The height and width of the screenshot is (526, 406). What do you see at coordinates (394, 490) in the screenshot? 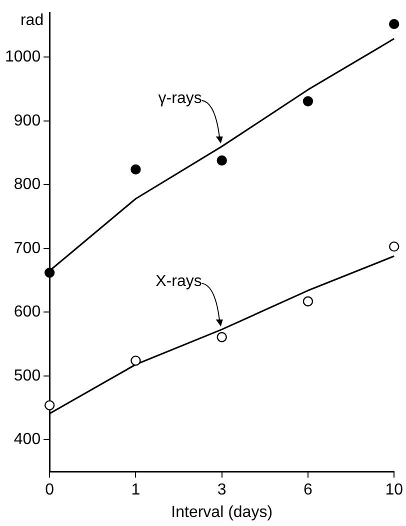
I see `x-tick-label: 10` at bounding box center [394, 490].